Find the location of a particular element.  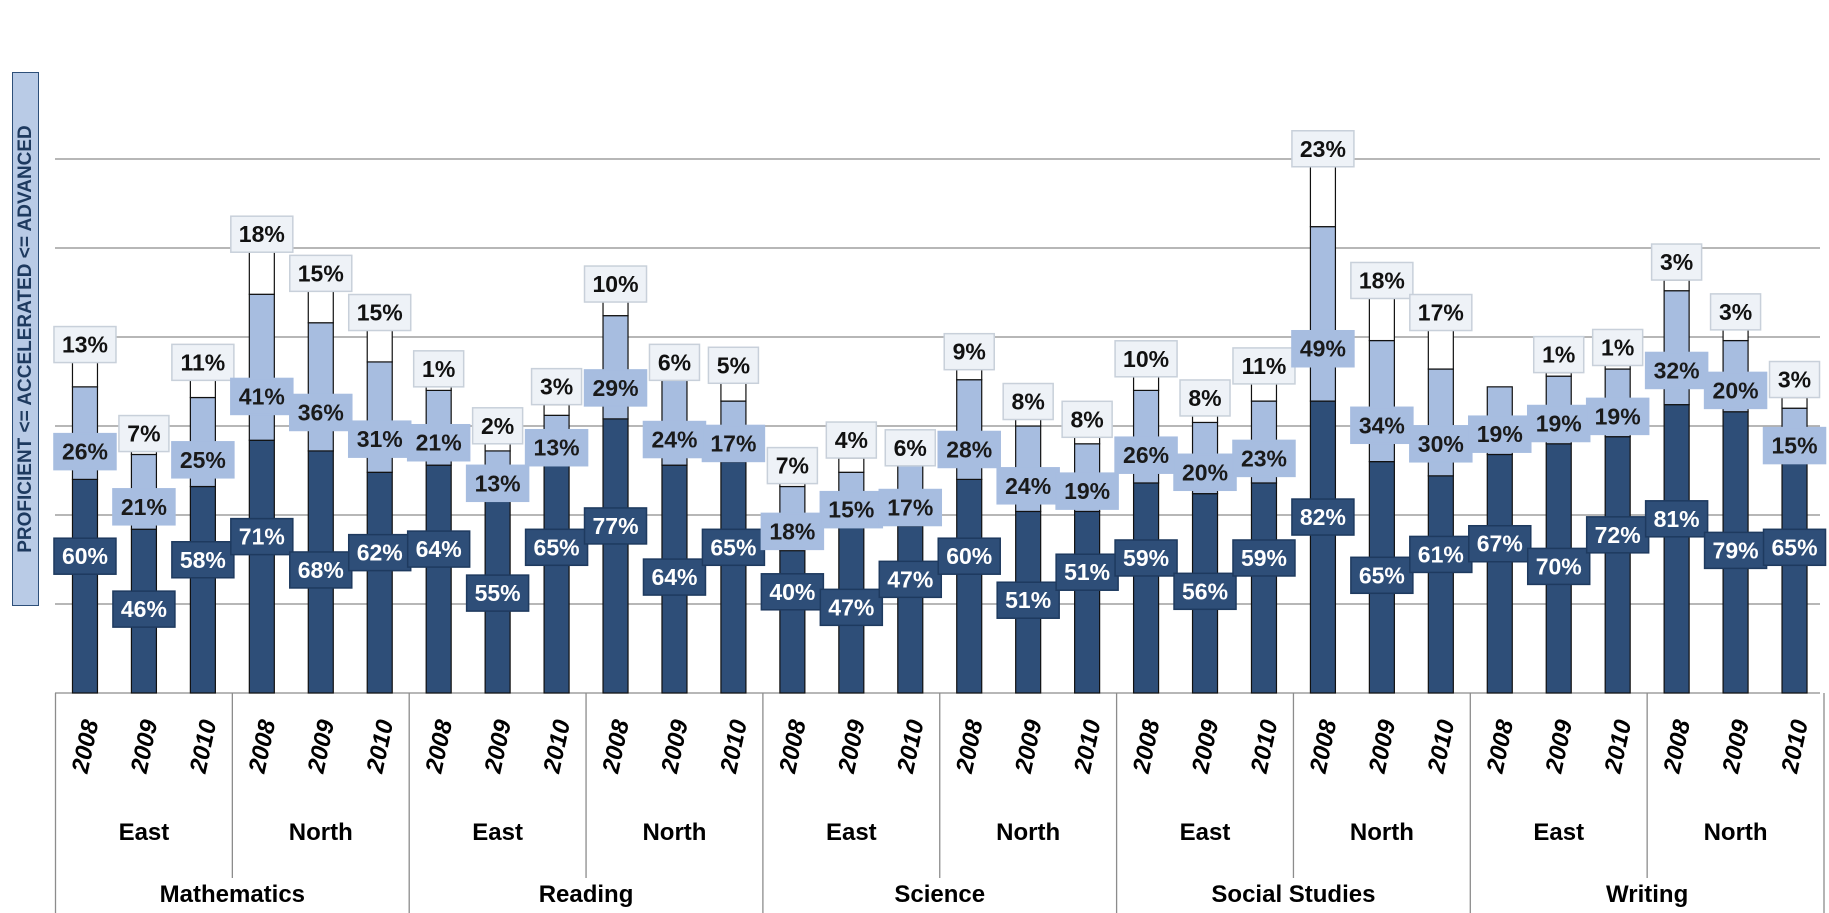

data-label-proficient: 67% is located at coordinates (1500, 544).